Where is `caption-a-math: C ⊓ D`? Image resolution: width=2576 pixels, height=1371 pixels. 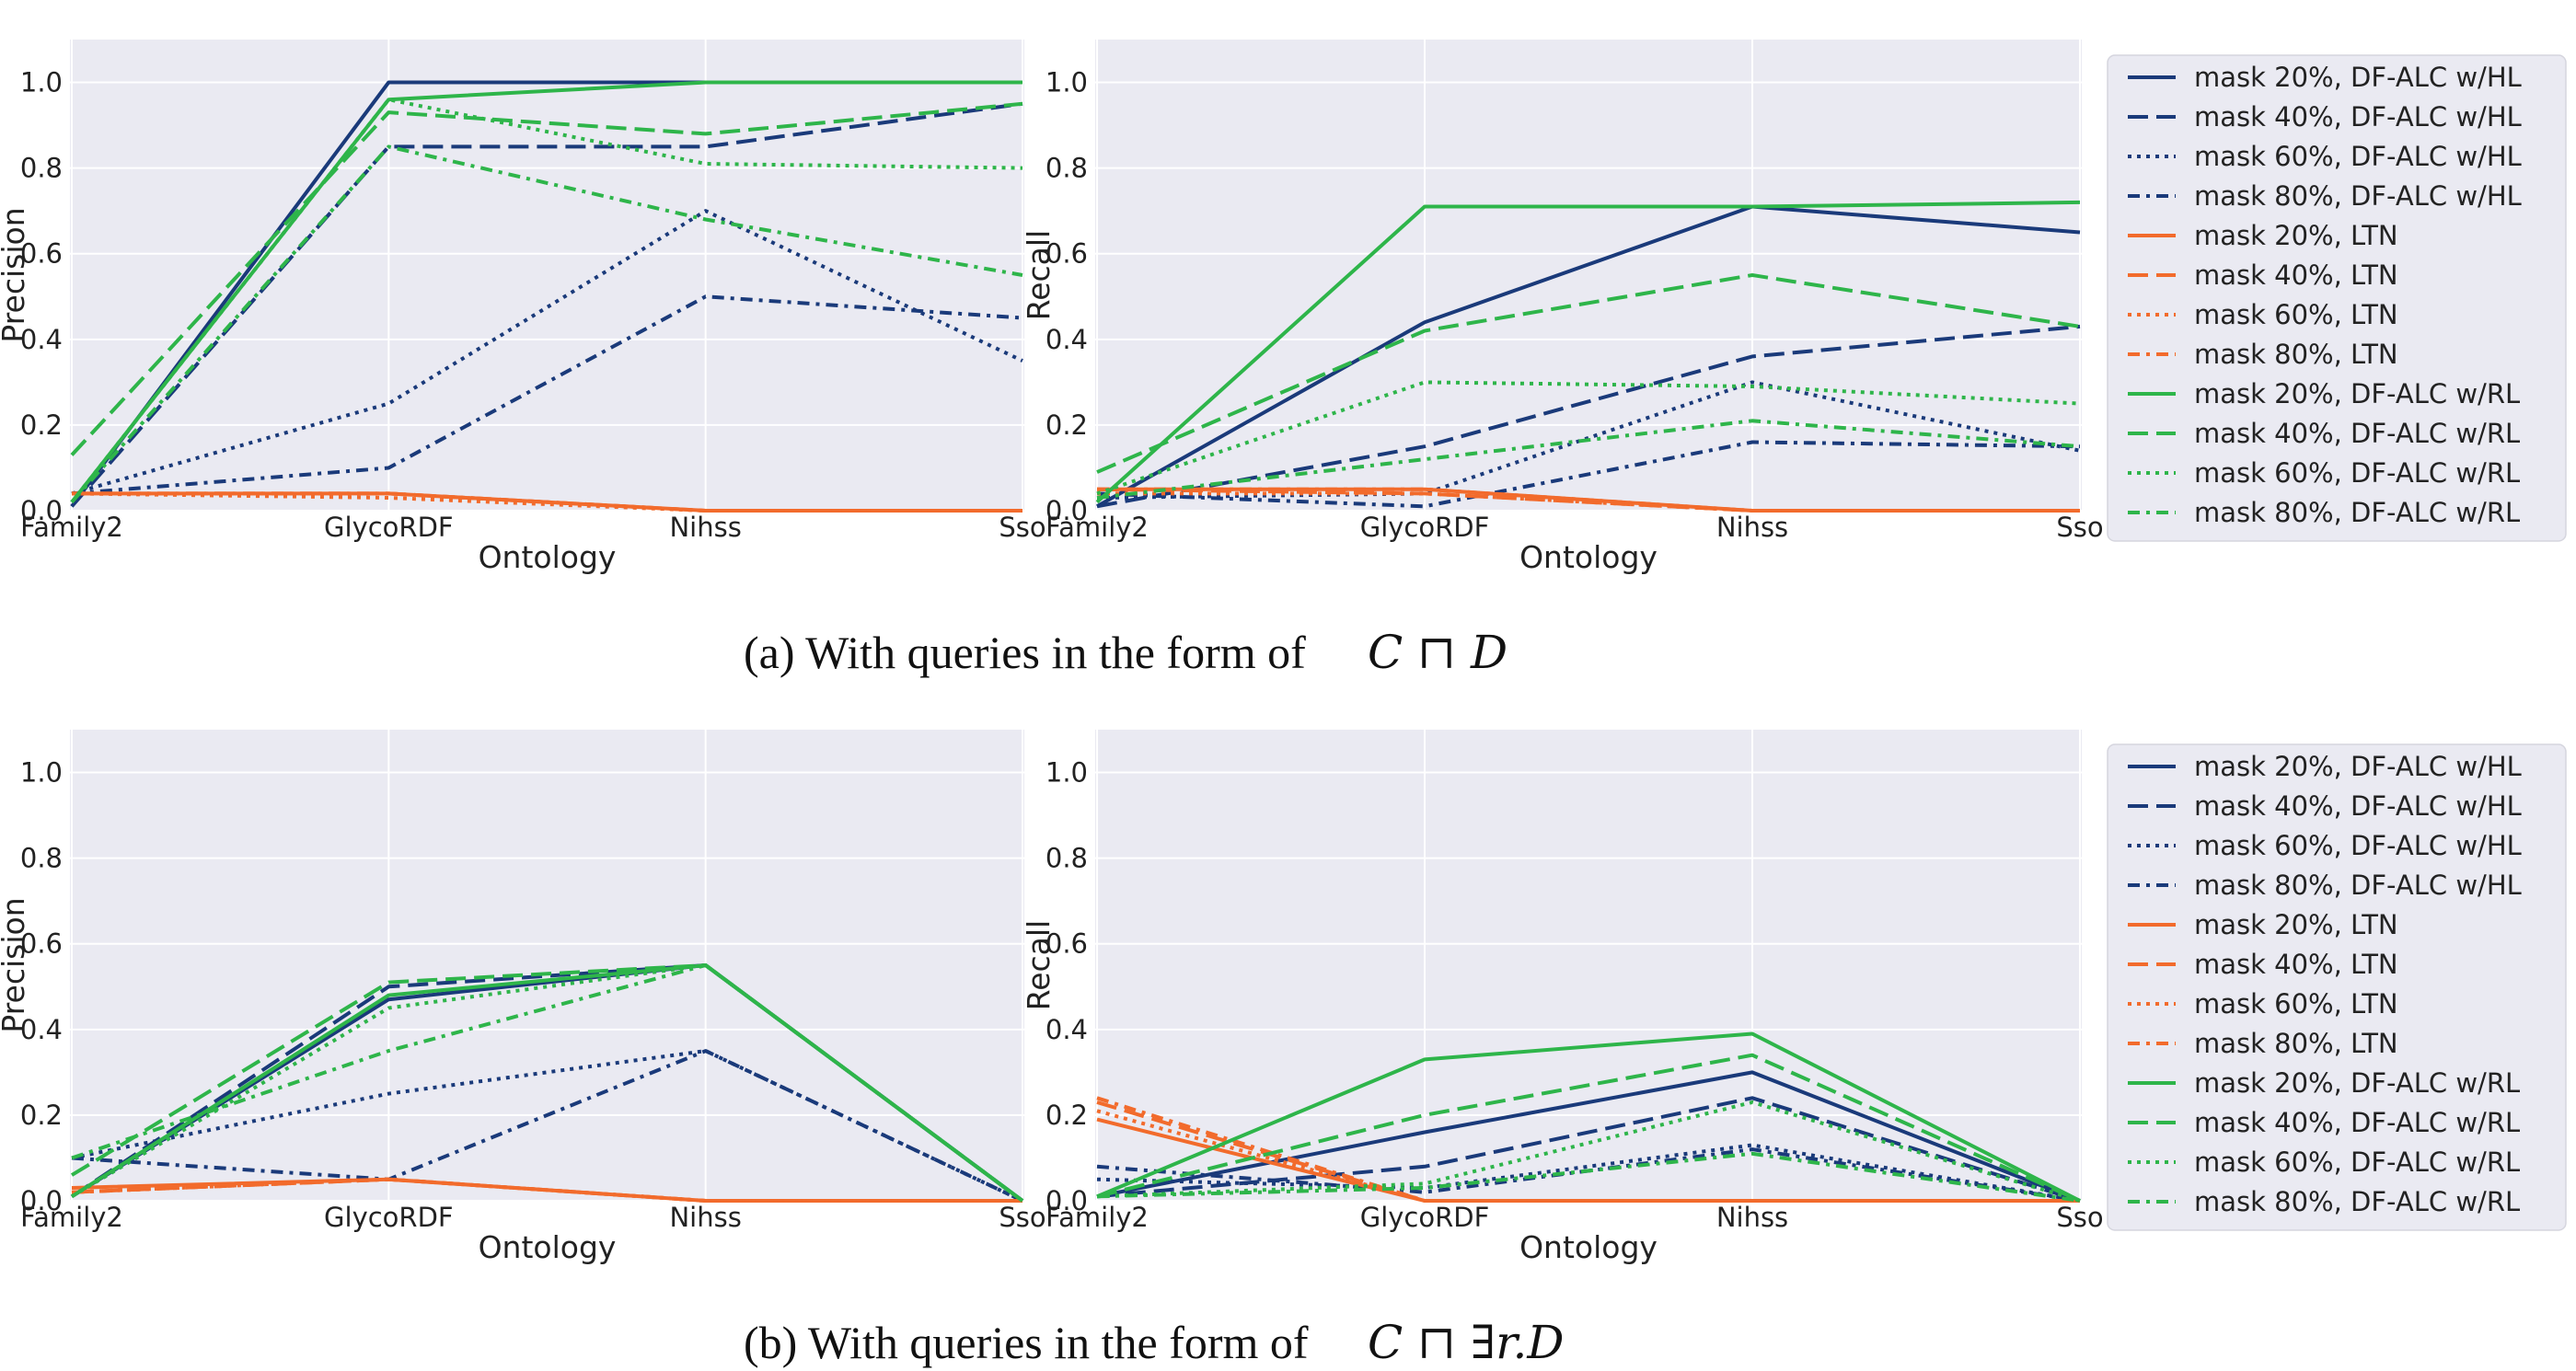
caption-a-math: C ⊓ D is located at coordinates (1438, 652).